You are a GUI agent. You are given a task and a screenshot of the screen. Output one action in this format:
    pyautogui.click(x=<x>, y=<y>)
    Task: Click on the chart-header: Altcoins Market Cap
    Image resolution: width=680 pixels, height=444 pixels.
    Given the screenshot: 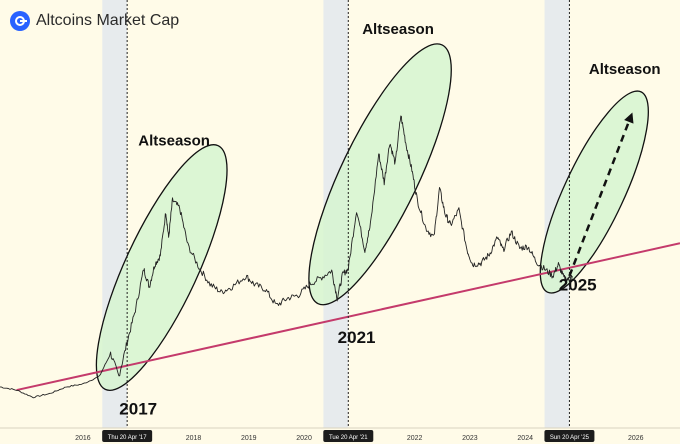 What is the action you would take?
    pyautogui.click(x=94, y=21)
    